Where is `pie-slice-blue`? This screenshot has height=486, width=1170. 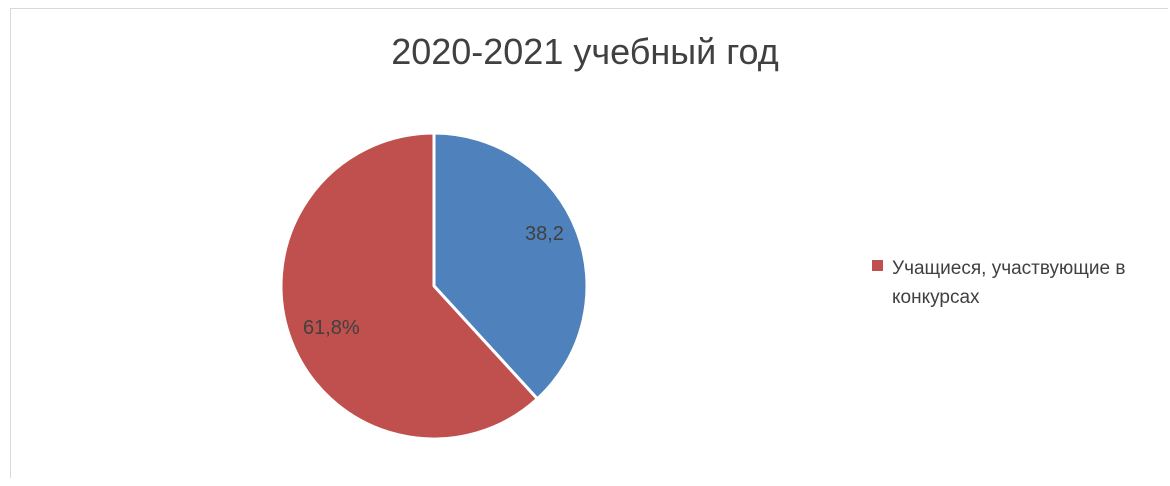 pie-slice-blue is located at coordinates (510, 266).